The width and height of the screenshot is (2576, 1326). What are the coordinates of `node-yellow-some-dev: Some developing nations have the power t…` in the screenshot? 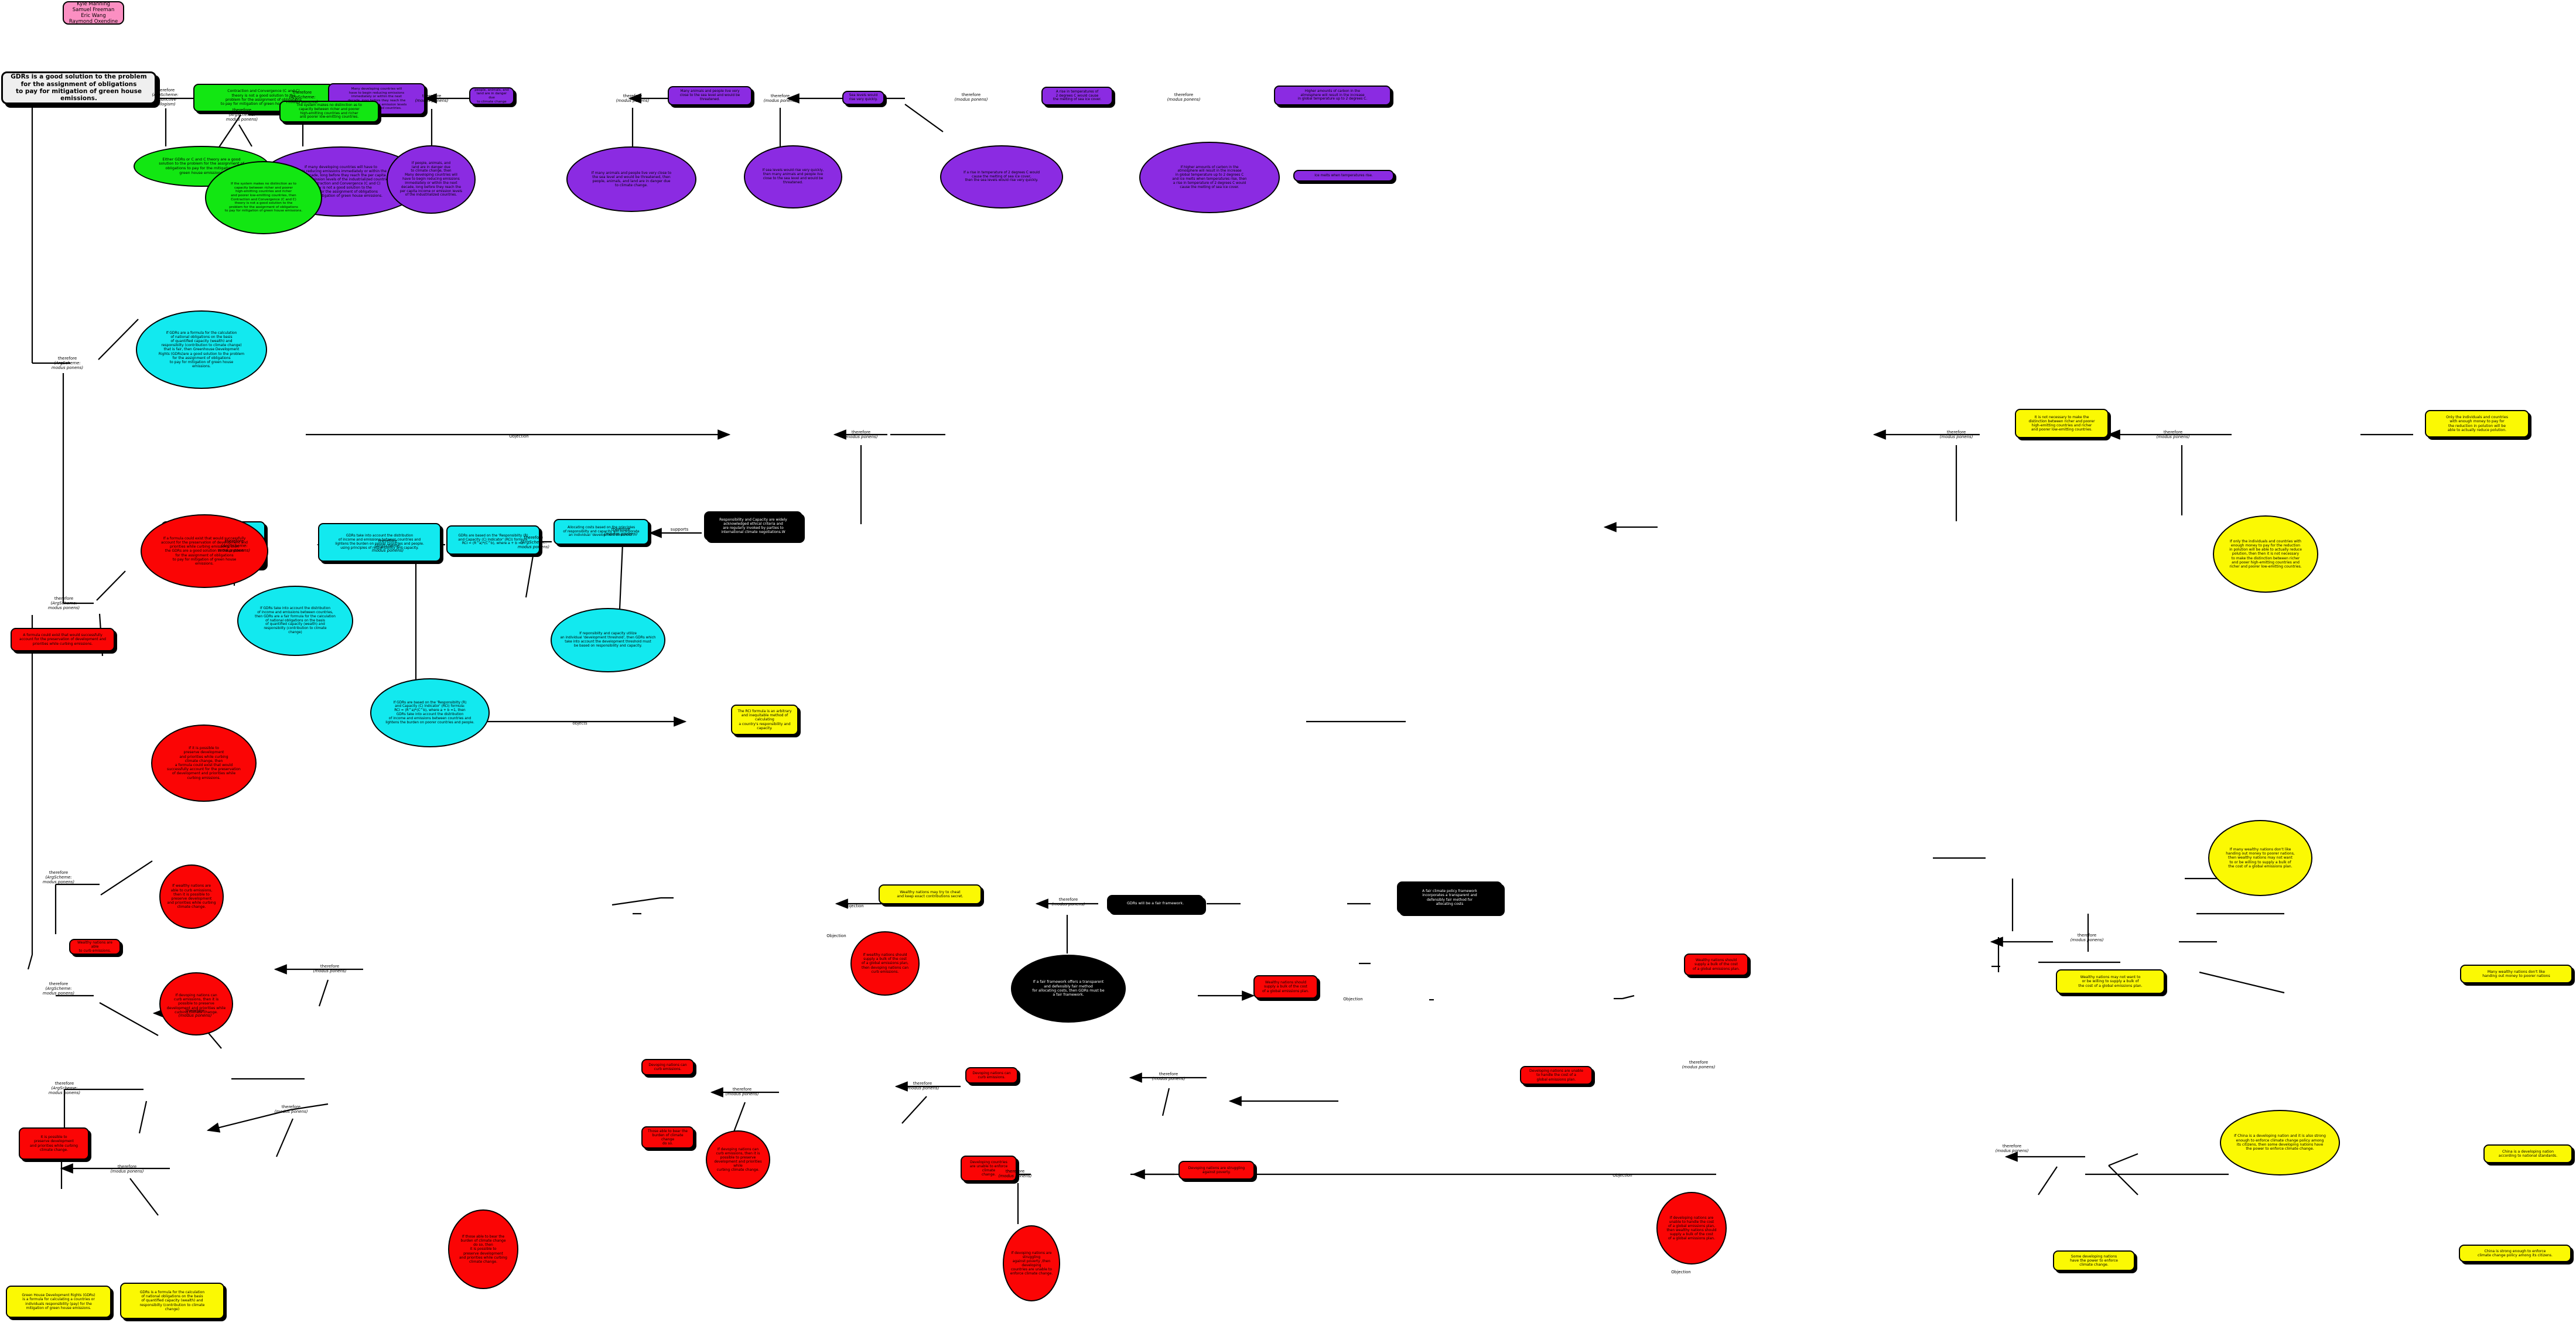 It's located at (2094, 1260).